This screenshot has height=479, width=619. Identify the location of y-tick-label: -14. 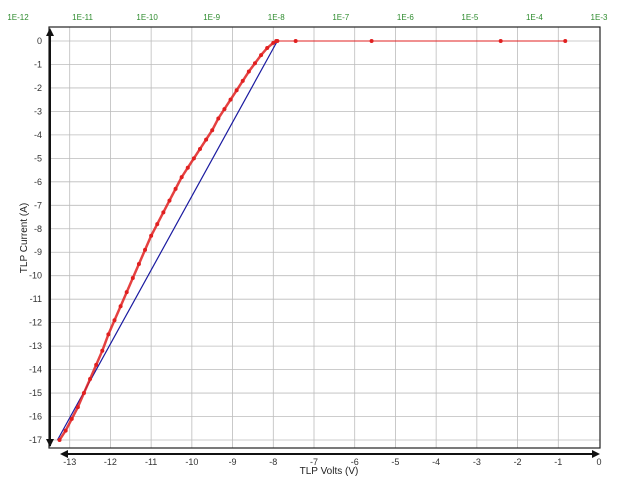
(35, 370).